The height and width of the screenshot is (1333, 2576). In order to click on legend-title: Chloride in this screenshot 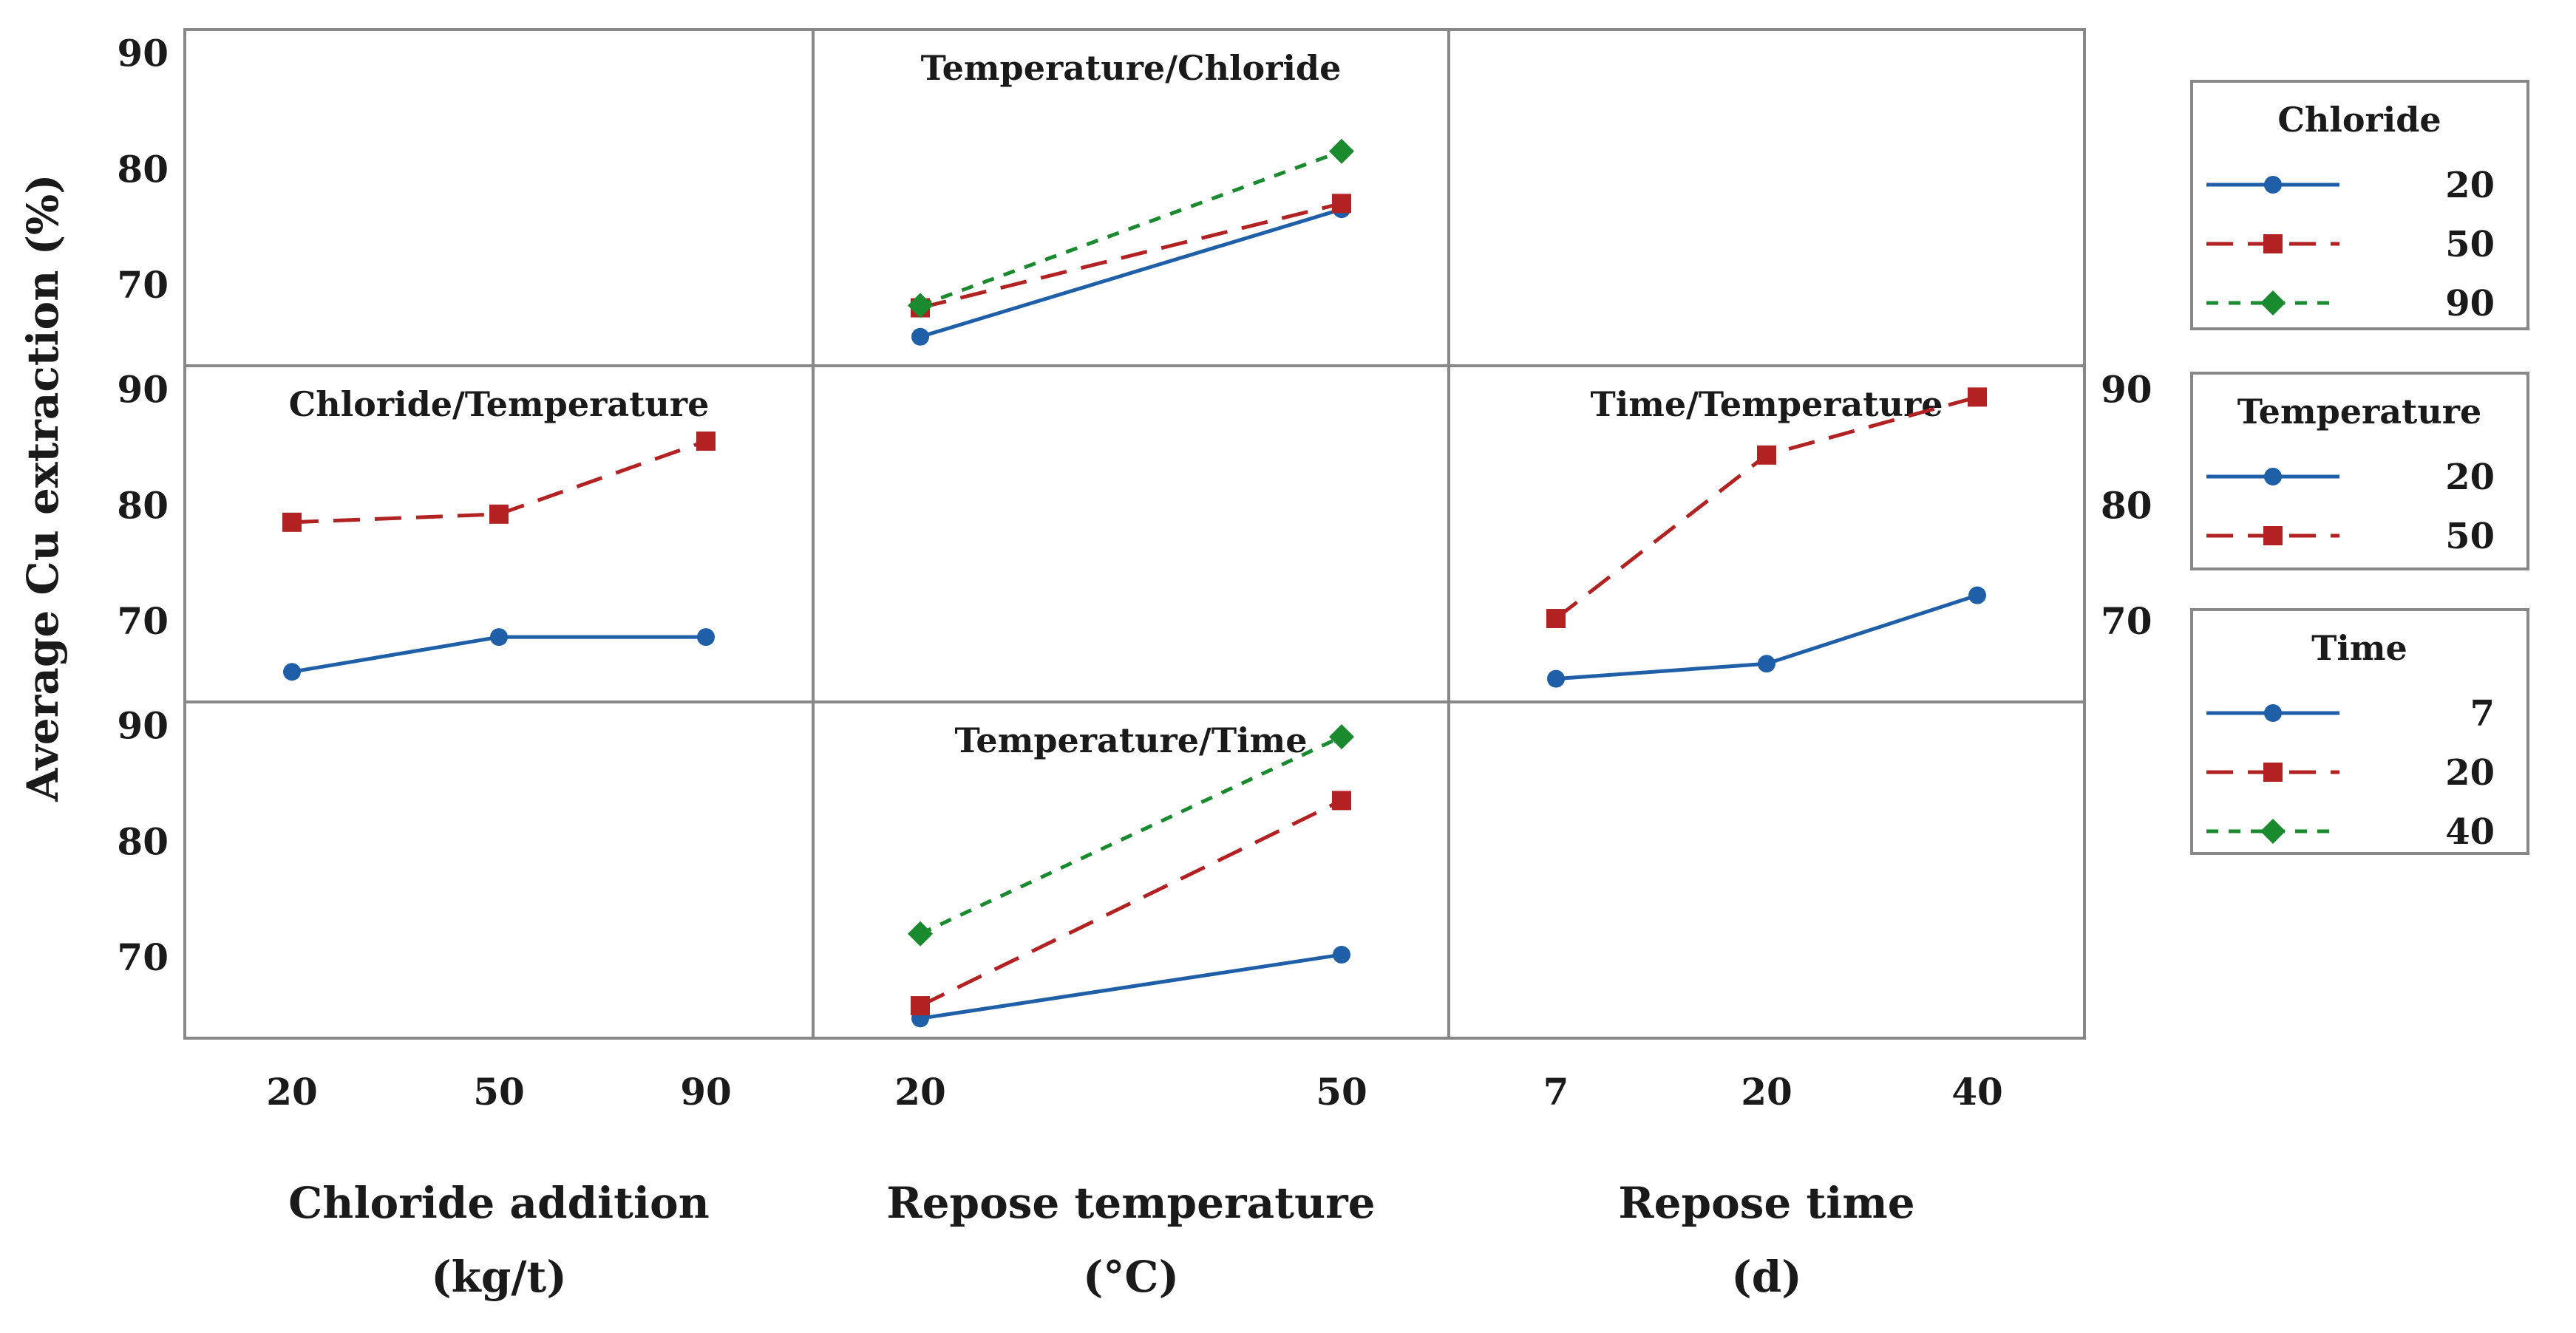, I will do `click(2359, 120)`.